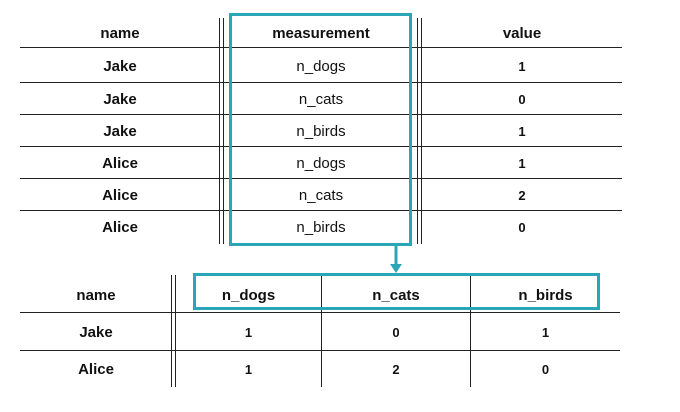 Image resolution: width=680 pixels, height=412 pixels. What do you see at coordinates (96, 295) in the screenshot?
I see `wide-table-header-name: name` at bounding box center [96, 295].